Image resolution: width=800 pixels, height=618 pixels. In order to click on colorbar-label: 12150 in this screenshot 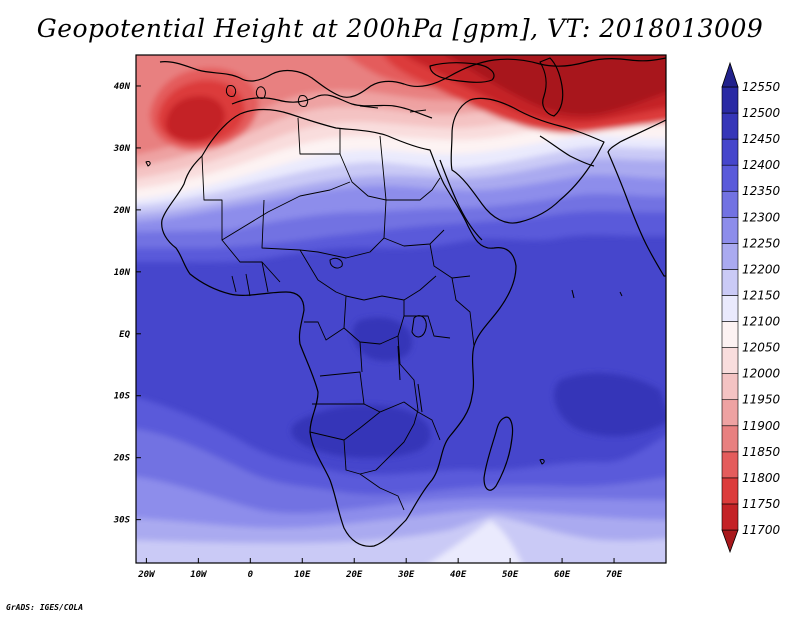, I will do `click(761, 295)`.